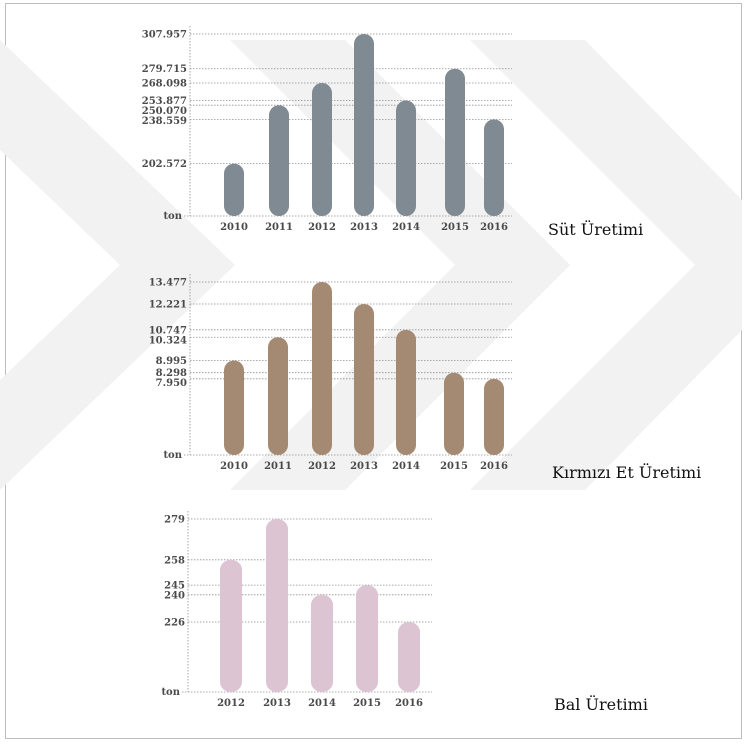 Image resolution: width=750 pixels, height=745 pixels. I want to click on s-t-retimi-tick-label: 250.070, so click(164, 111).